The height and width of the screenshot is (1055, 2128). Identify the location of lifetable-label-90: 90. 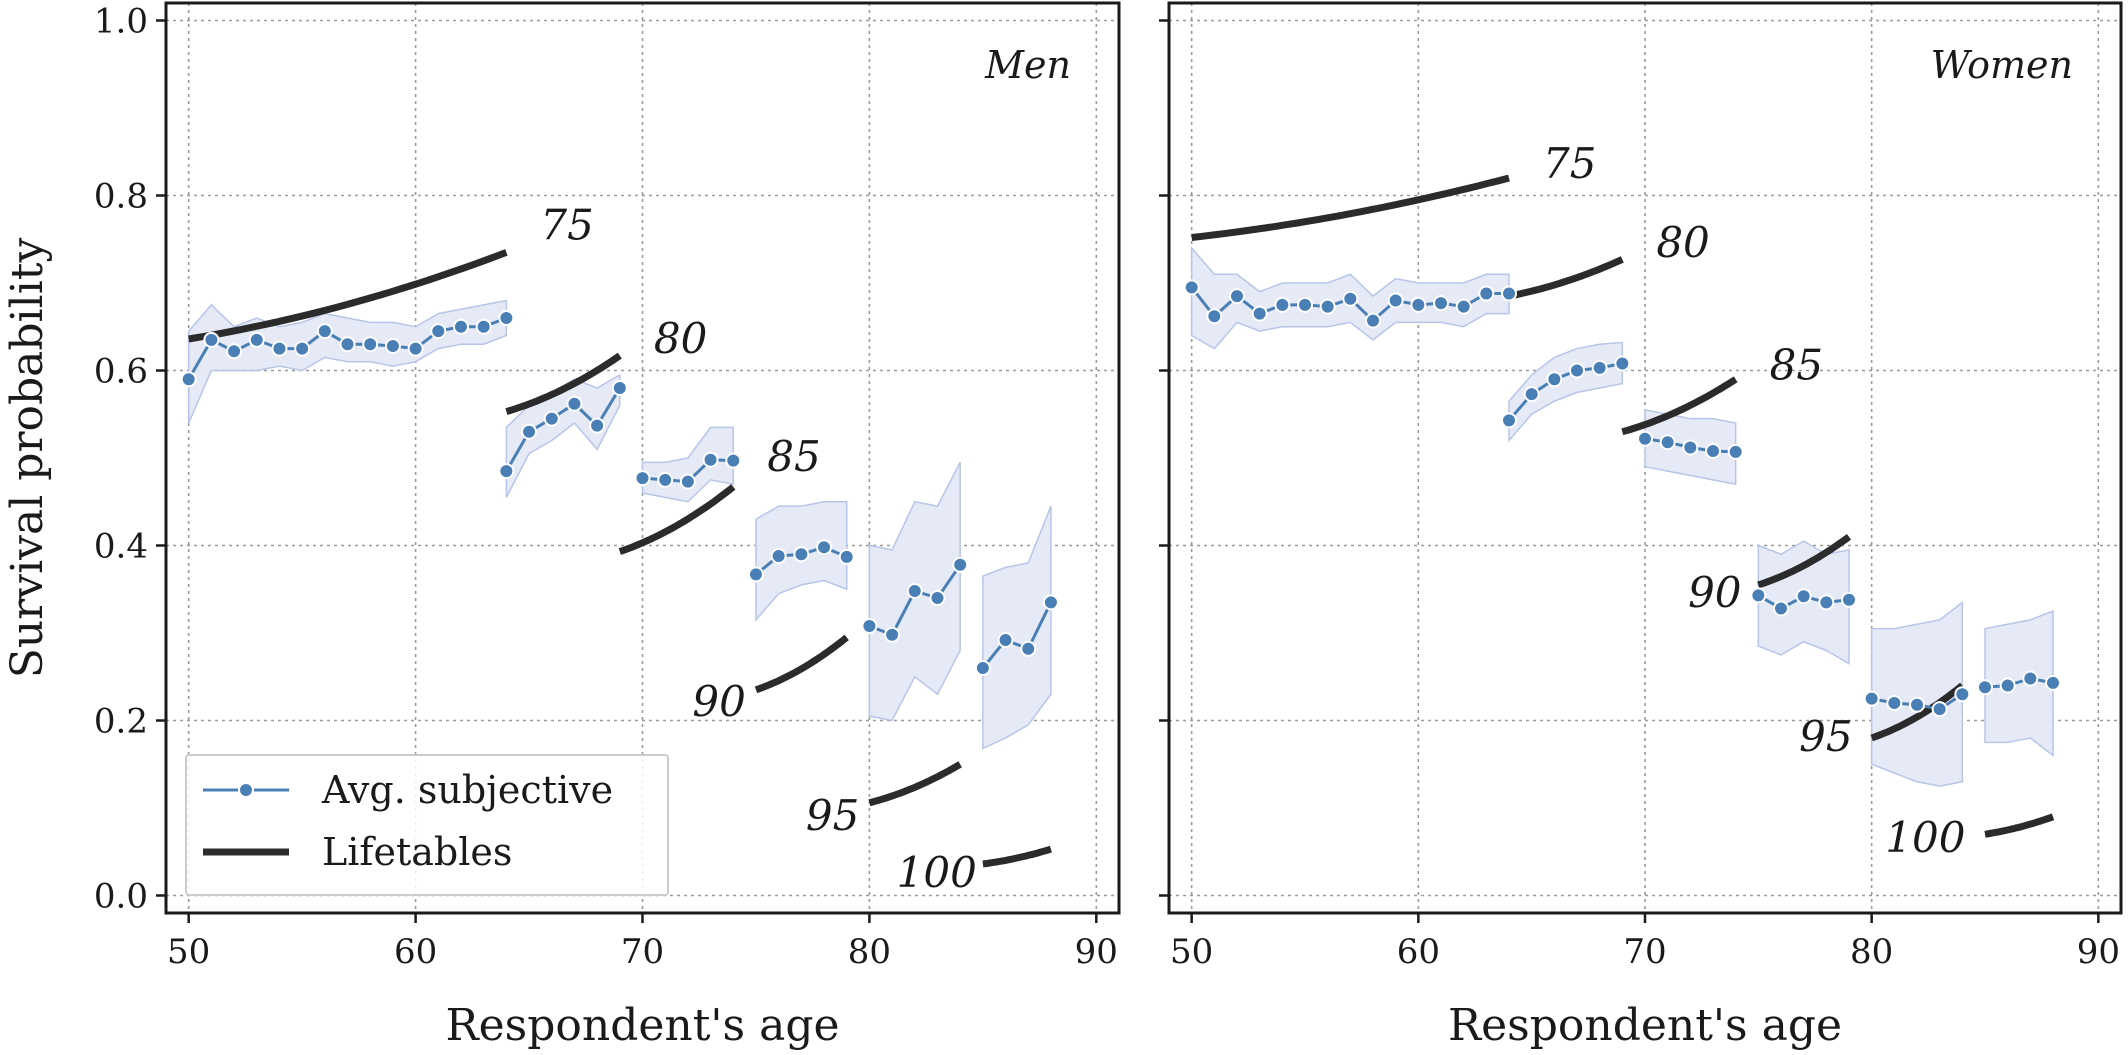
(1714, 592).